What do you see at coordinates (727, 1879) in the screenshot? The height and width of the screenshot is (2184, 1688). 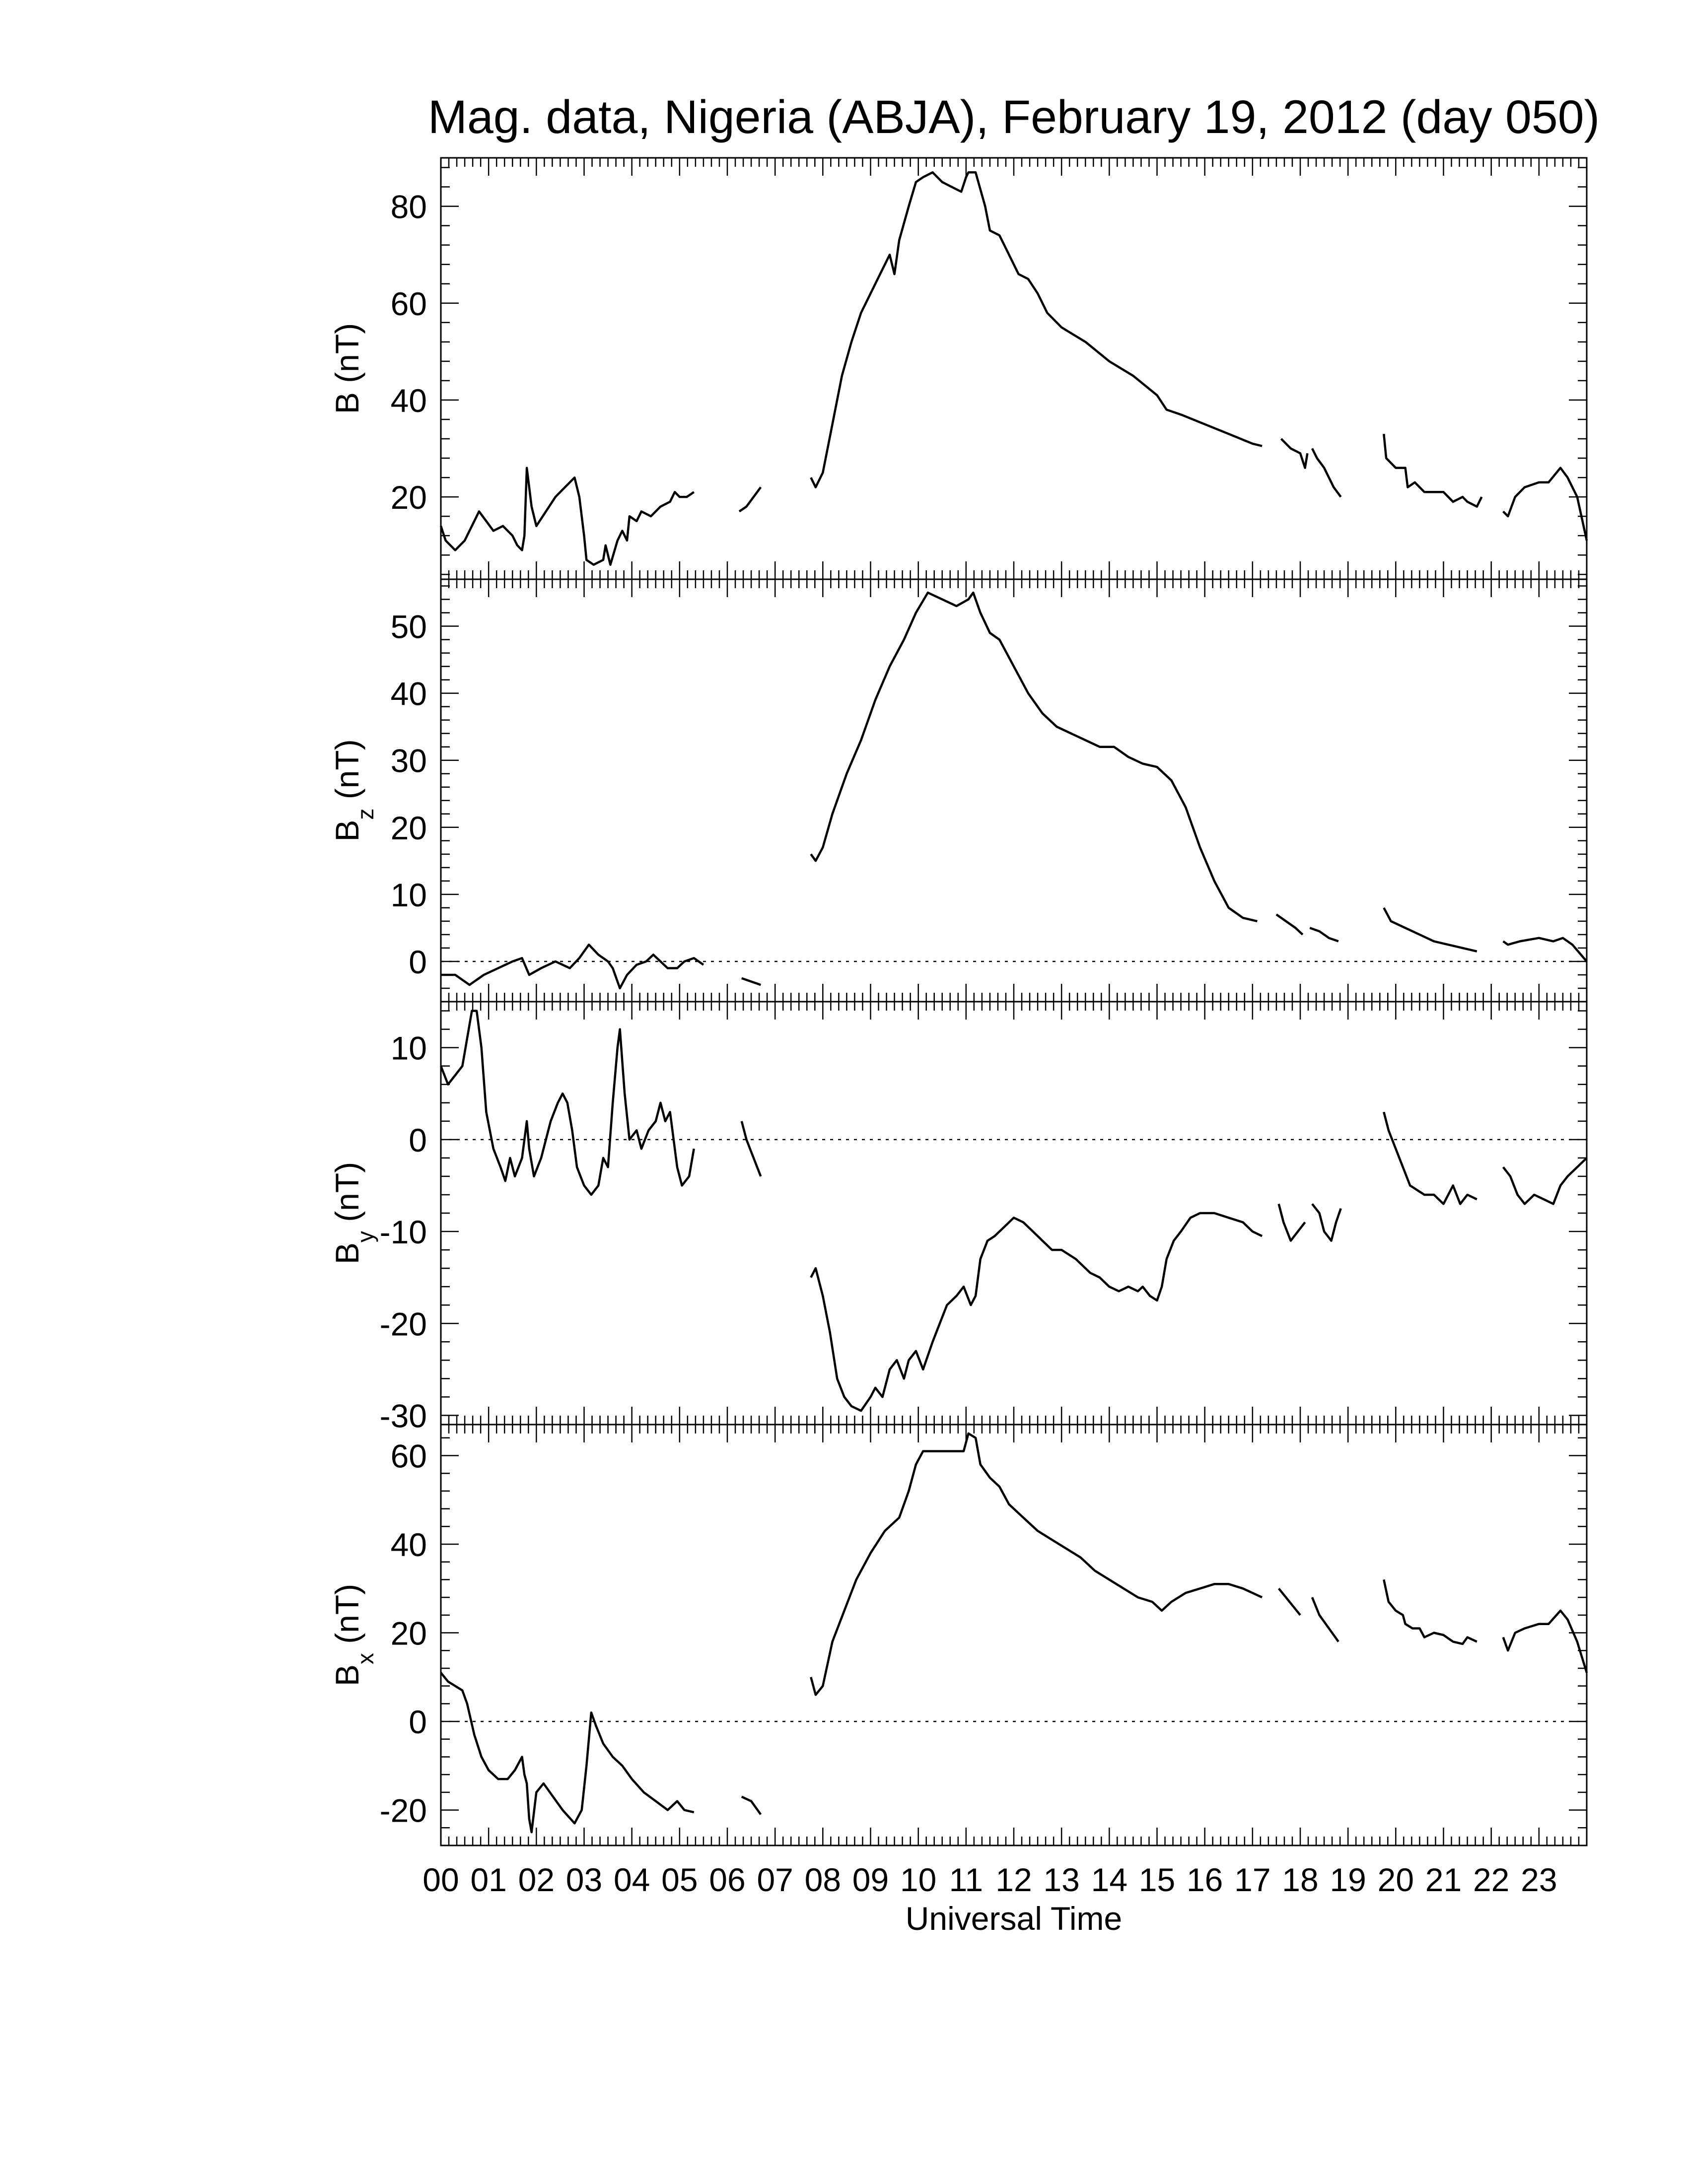 I see `x-tick-label: 06` at bounding box center [727, 1879].